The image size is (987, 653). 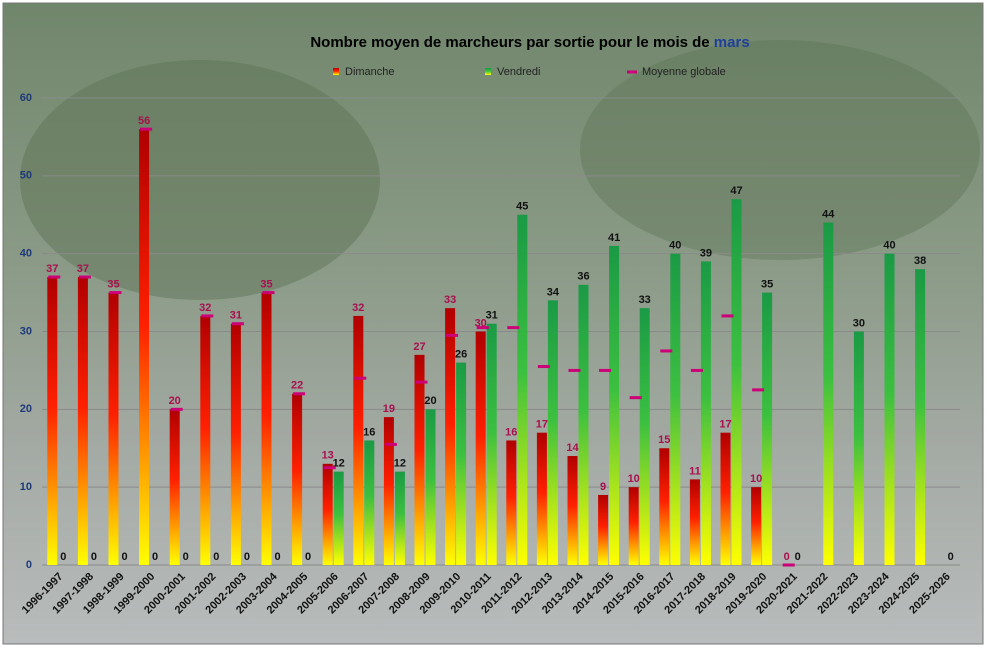 I want to click on value-label: 41, so click(x=614, y=238).